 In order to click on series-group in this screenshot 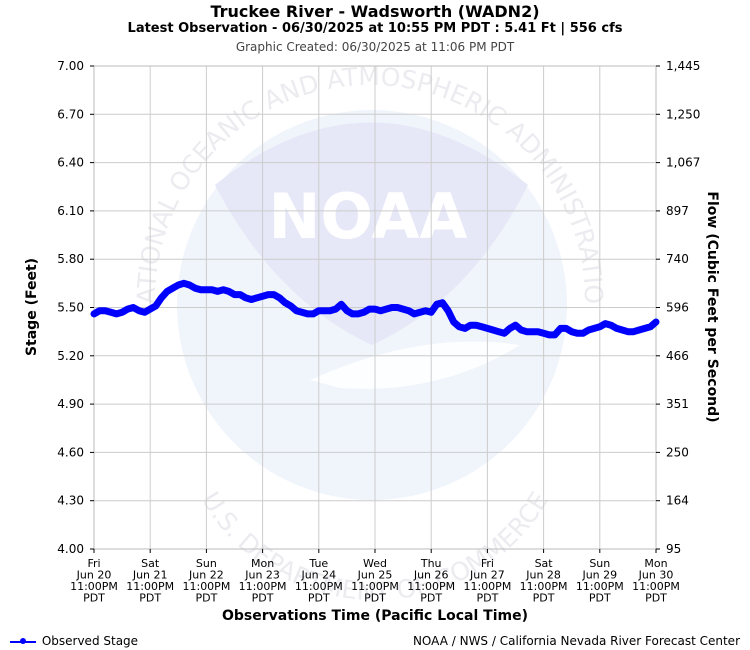, I will do `click(375, 309)`.